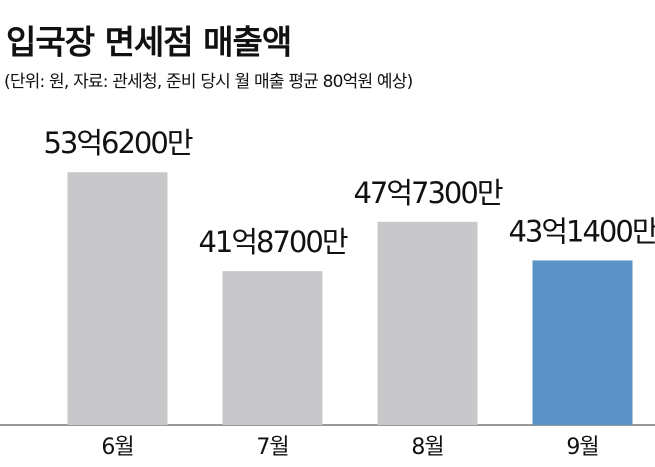  What do you see at coordinates (117, 143) in the screenshot?
I see `value-label: 53억6200만` at bounding box center [117, 143].